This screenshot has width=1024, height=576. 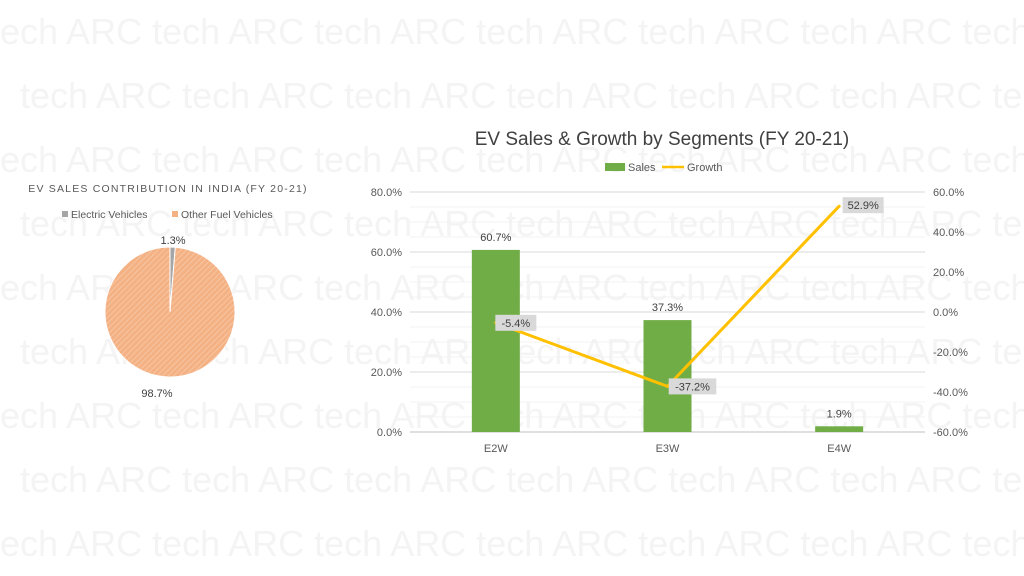 What do you see at coordinates (495, 238) in the screenshot?
I see `bar-data-label: 60.7%` at bounding box center [495, 238].